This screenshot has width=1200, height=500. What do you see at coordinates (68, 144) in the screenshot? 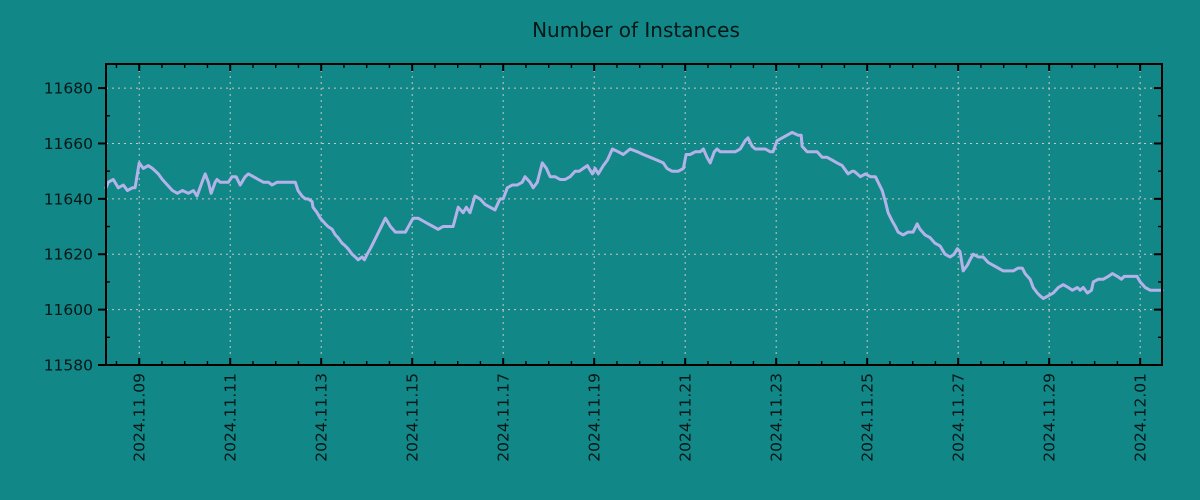
I see `y-tick-label: 11660` at bounding box center [68, 144].